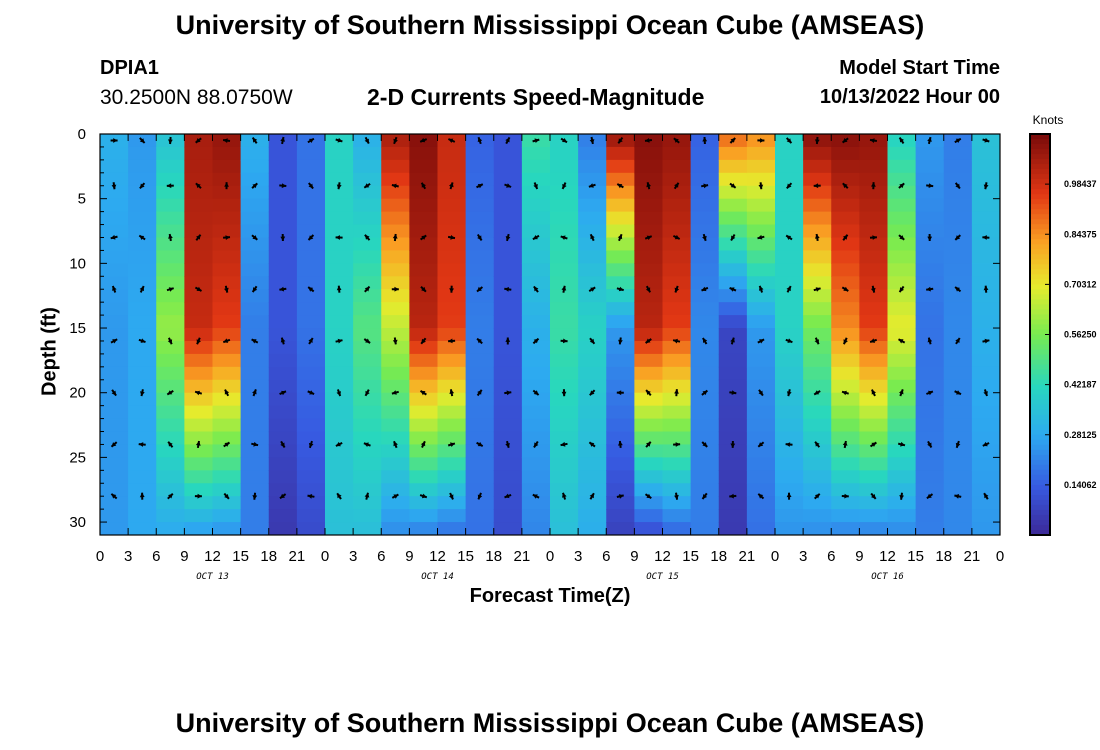  I want to click on x-tick-label: 0, so click(100, 556).